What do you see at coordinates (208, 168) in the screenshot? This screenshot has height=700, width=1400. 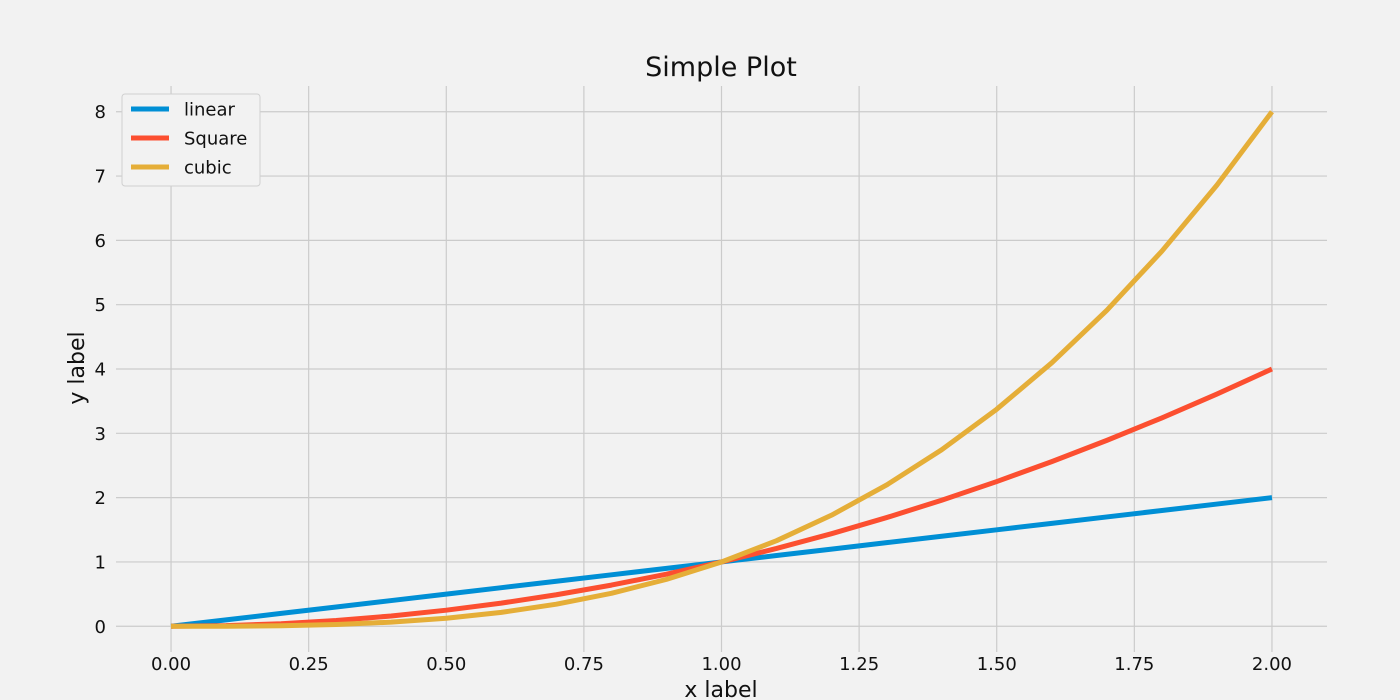 I see `legend-label-cubic: cubic` at bounding box center [208, 168].